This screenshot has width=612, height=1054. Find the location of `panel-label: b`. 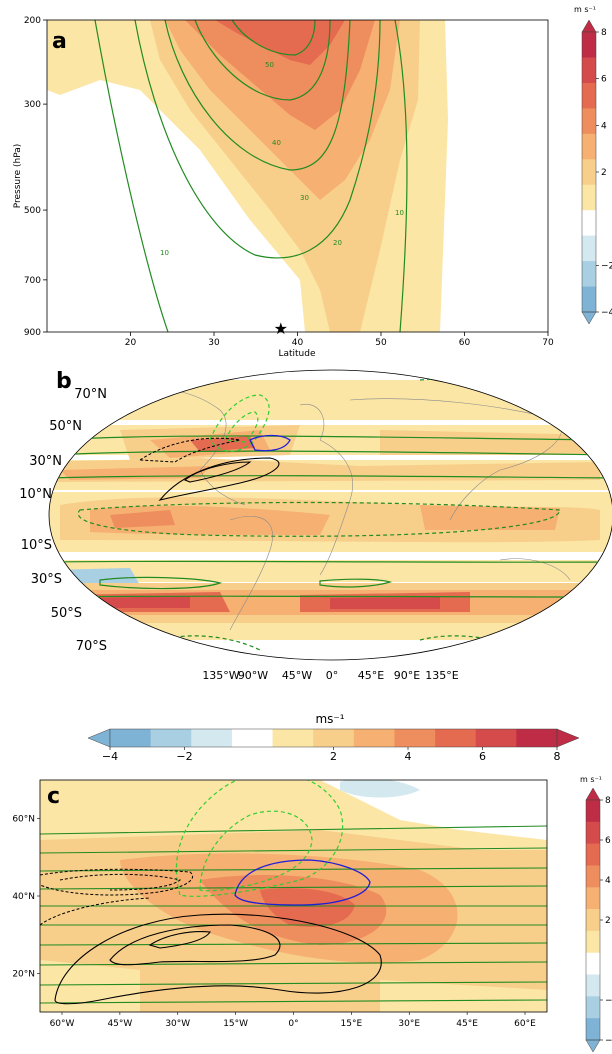

panel-label: b is located at coordinates (64, 381).